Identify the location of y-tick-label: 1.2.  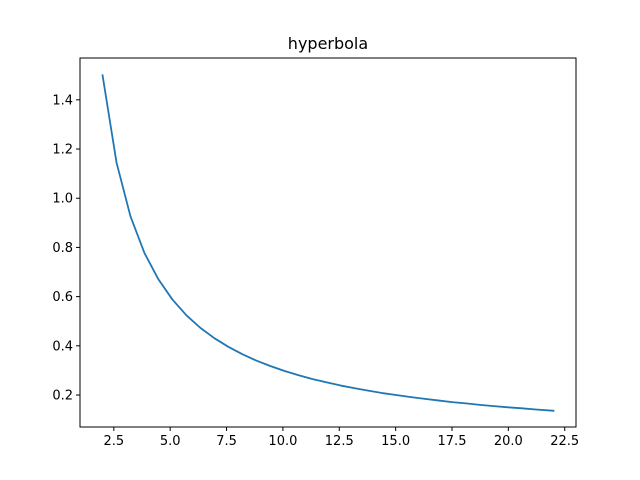
(62, 150).